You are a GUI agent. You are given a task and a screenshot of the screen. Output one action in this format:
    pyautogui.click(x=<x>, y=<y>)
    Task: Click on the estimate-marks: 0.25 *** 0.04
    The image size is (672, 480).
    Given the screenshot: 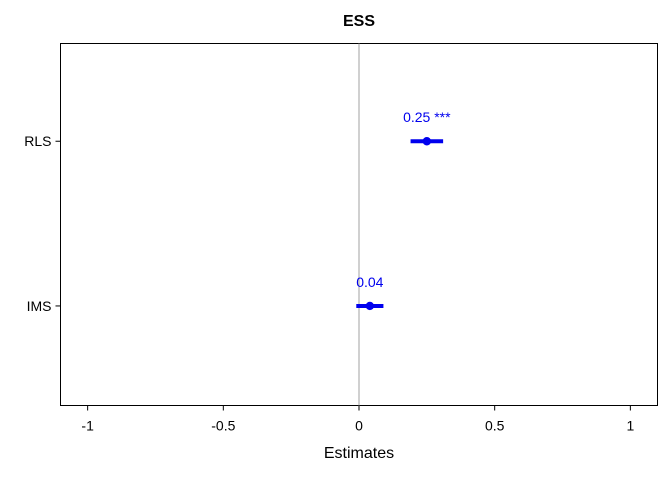 What is the action you would take?
    pyautogui.click(x=403, y=210)
    